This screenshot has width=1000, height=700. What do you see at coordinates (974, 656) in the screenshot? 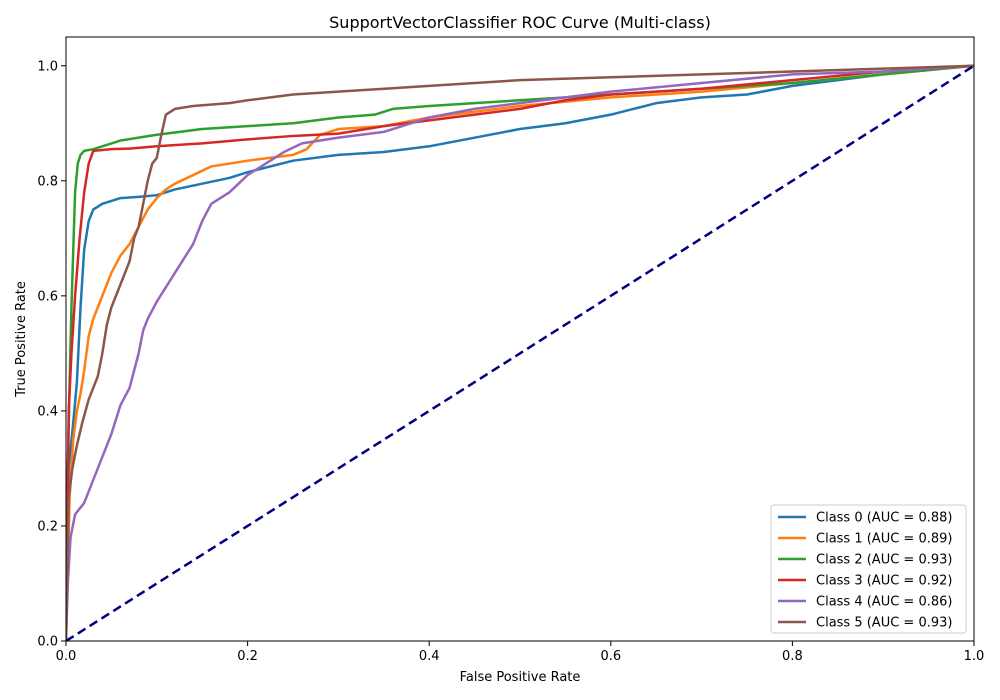
I see `x-tick-label: 1.0` at bounding box center [974, 656].